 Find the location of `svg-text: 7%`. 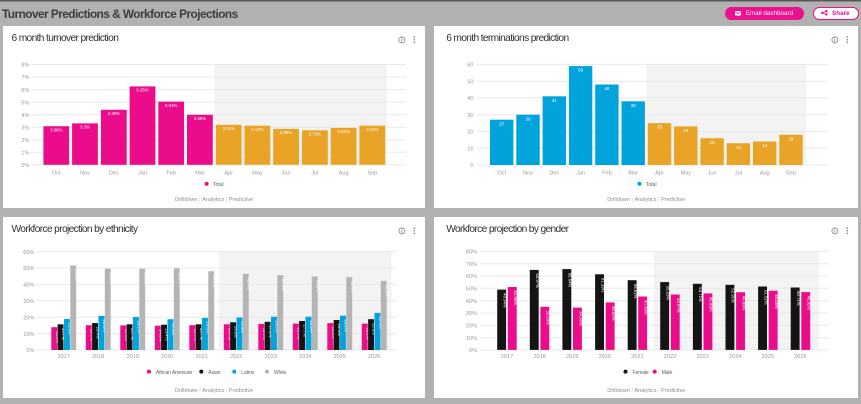

svg-text: 7% is located at coordinates (25, 78).